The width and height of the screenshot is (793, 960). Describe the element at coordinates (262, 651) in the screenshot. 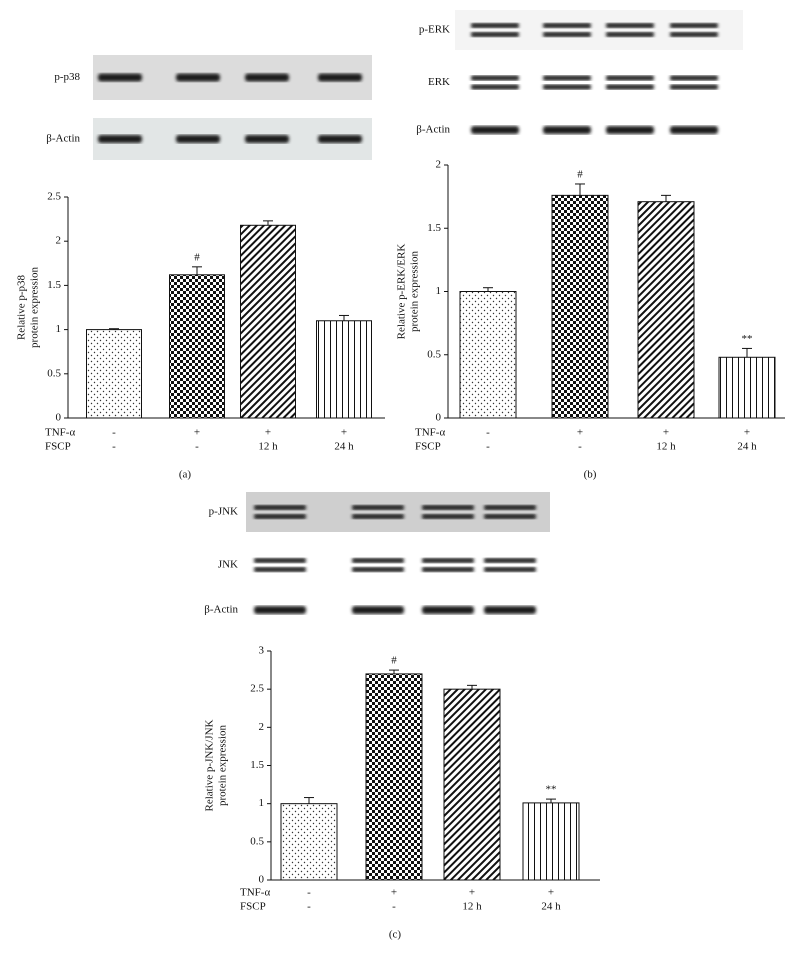

I see `y-tick-label: 3` at that location.